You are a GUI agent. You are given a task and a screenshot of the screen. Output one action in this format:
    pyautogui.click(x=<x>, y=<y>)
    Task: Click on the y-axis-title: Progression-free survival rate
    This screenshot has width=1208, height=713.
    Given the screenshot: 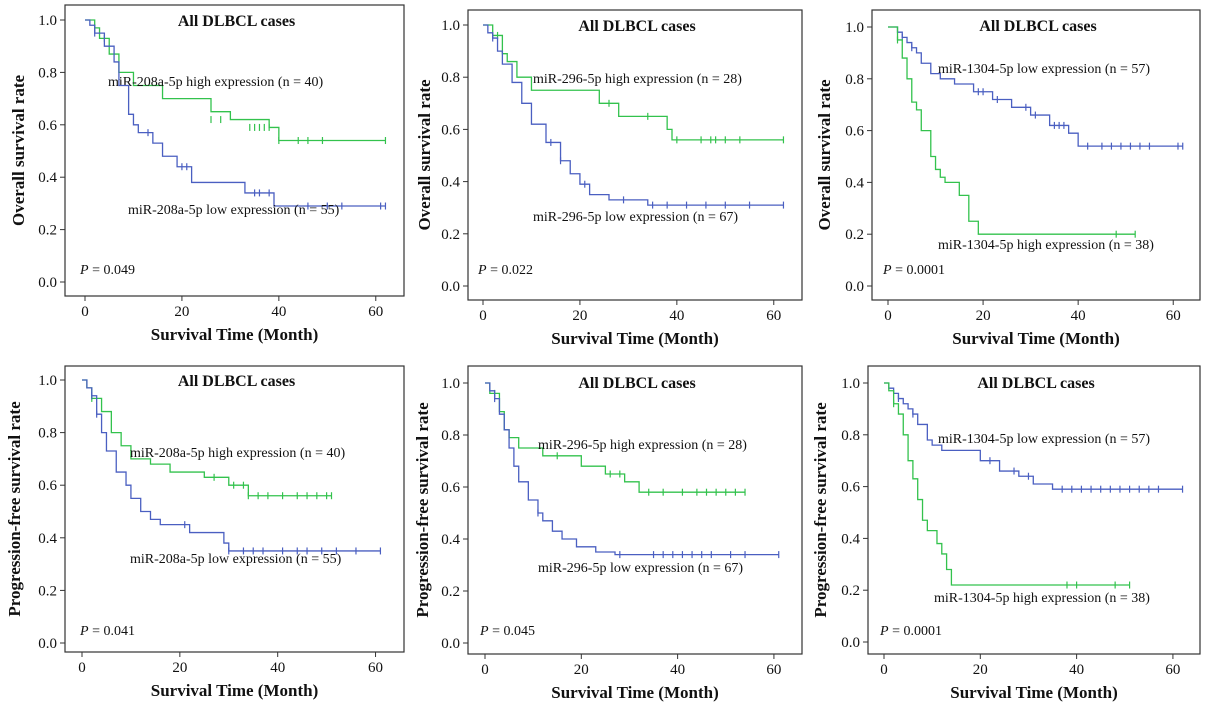 What is the action you would take?
    pyautogui.click(x=820, y=510)
    